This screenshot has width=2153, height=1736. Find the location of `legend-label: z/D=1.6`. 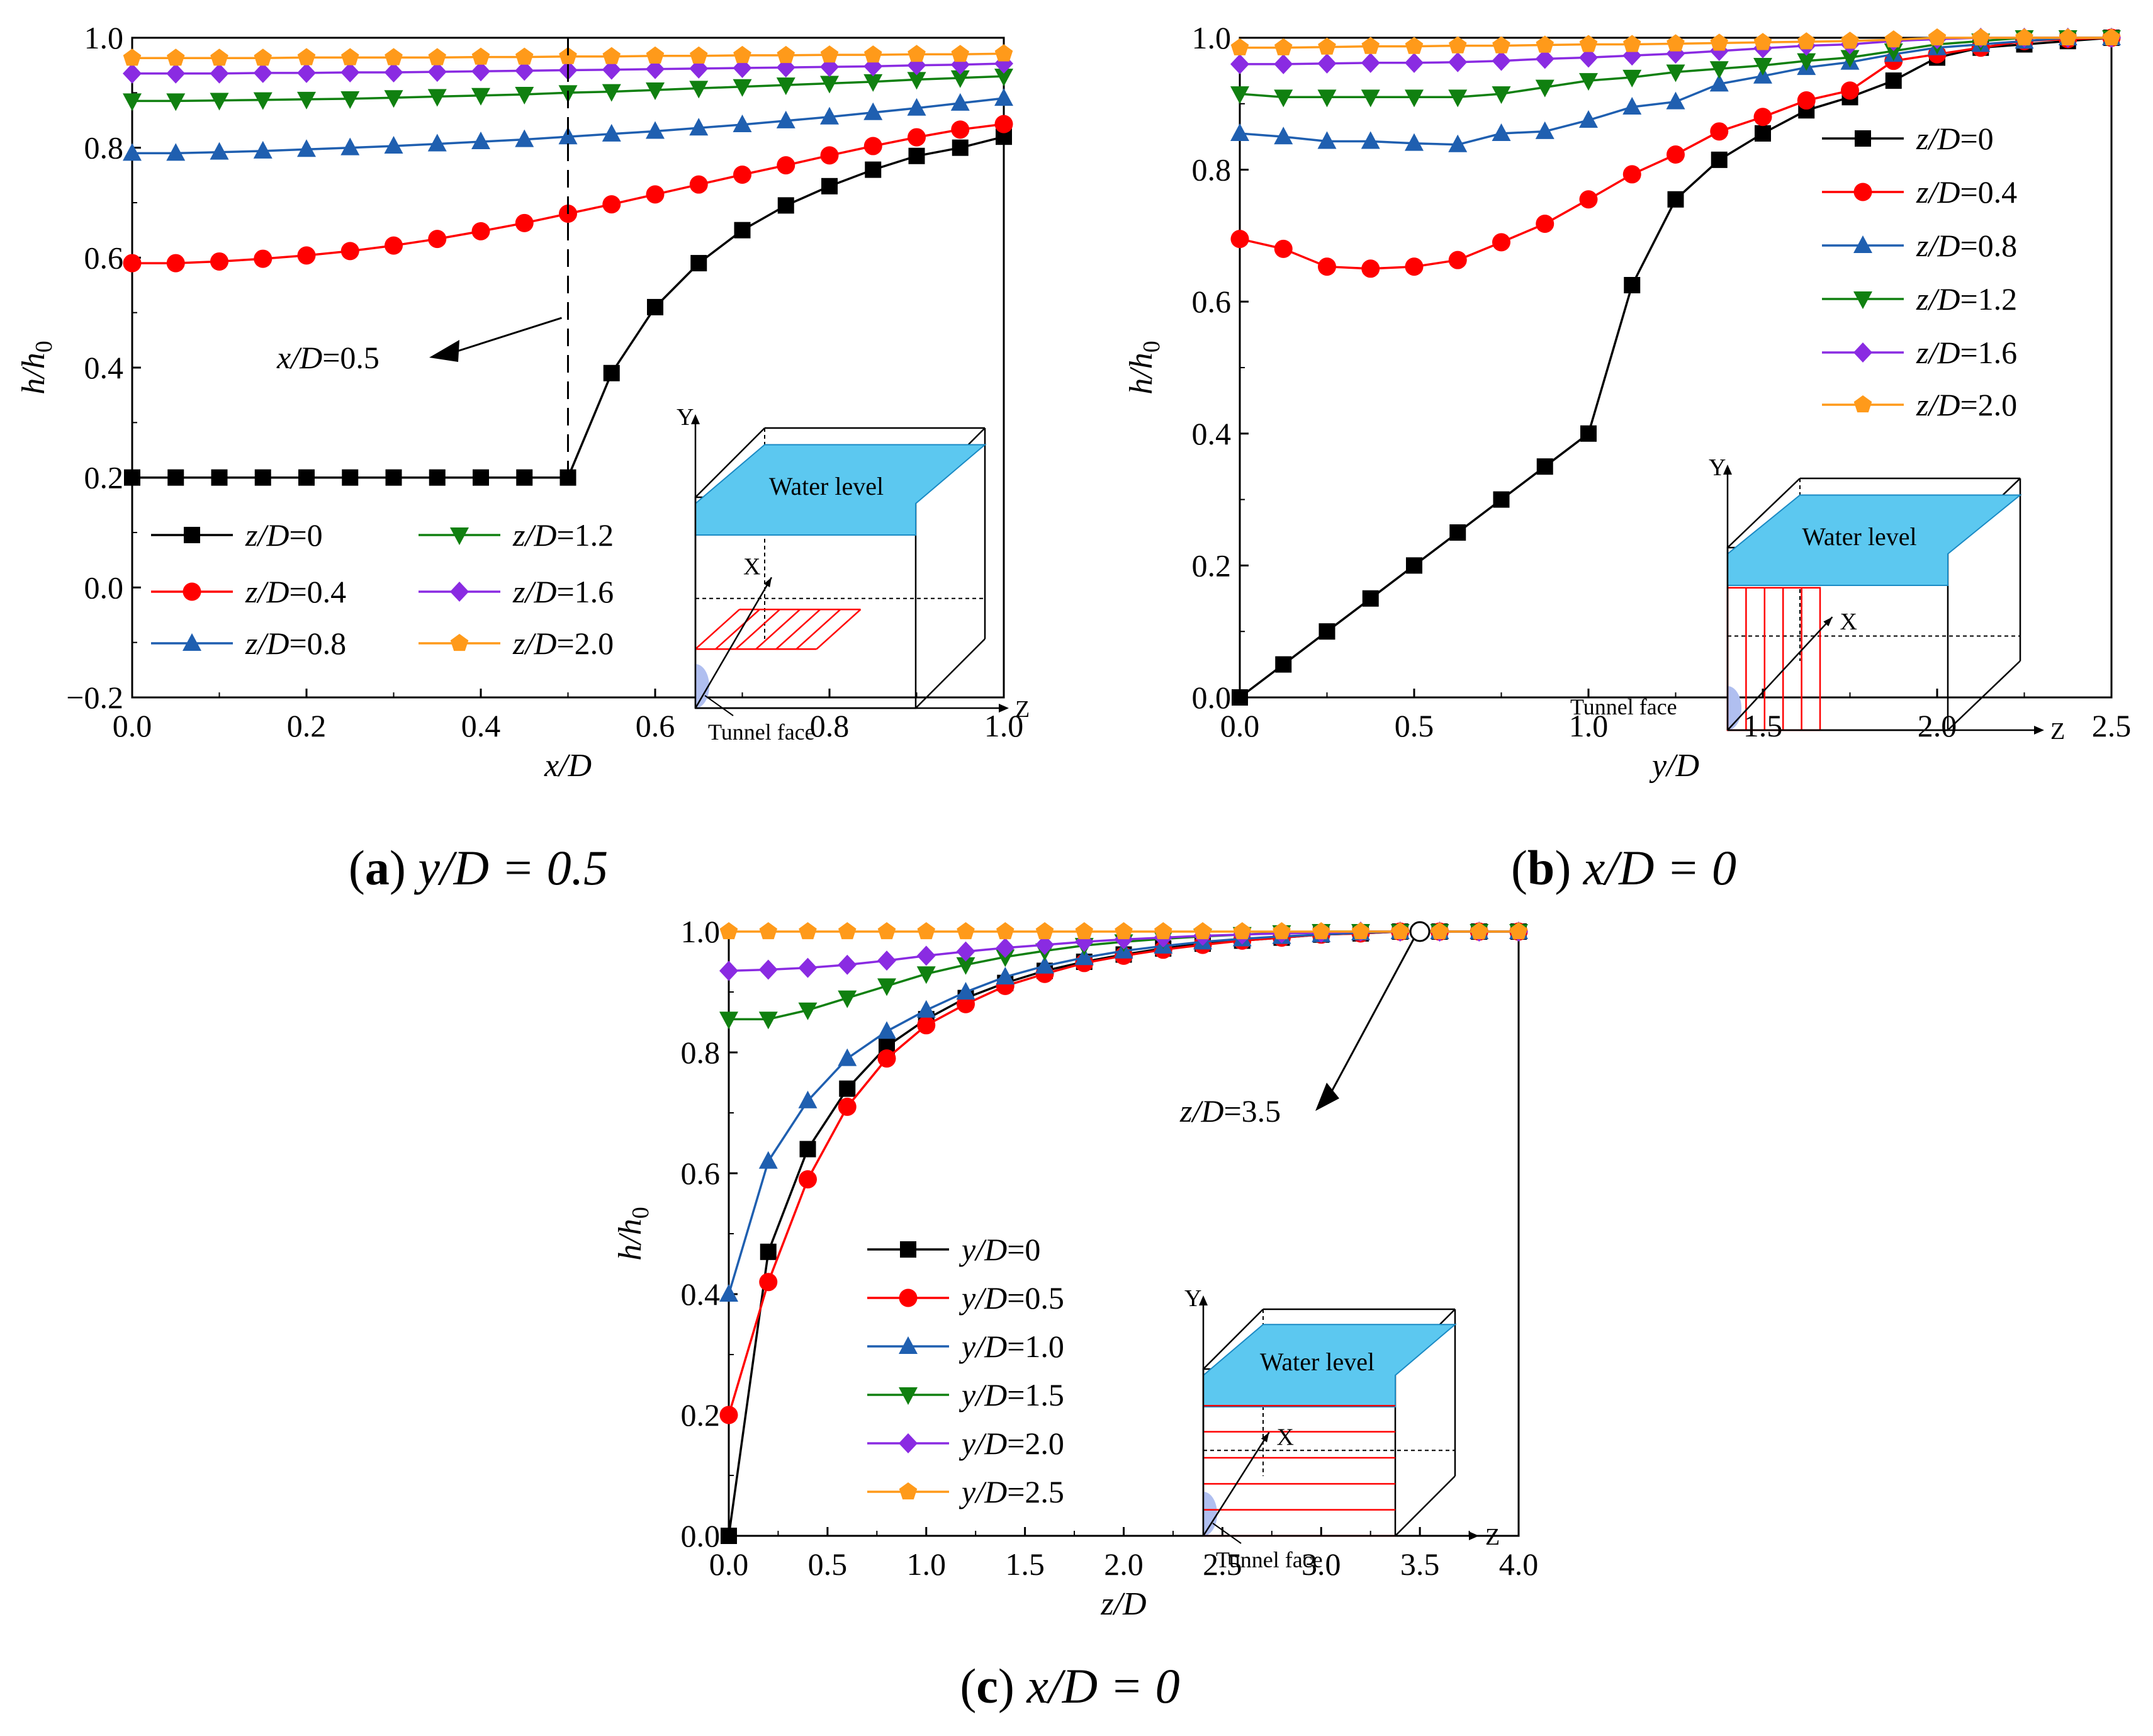

legend-label: z/D=1.6 is located at coordinates (563, 591).